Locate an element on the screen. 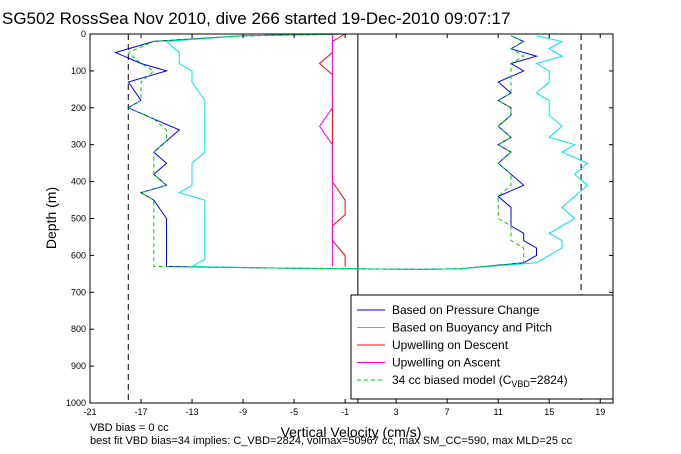 The height and width of the screenshot is (454, 681). y-tick-label-1: 100 is located at coordinates (78, 71).